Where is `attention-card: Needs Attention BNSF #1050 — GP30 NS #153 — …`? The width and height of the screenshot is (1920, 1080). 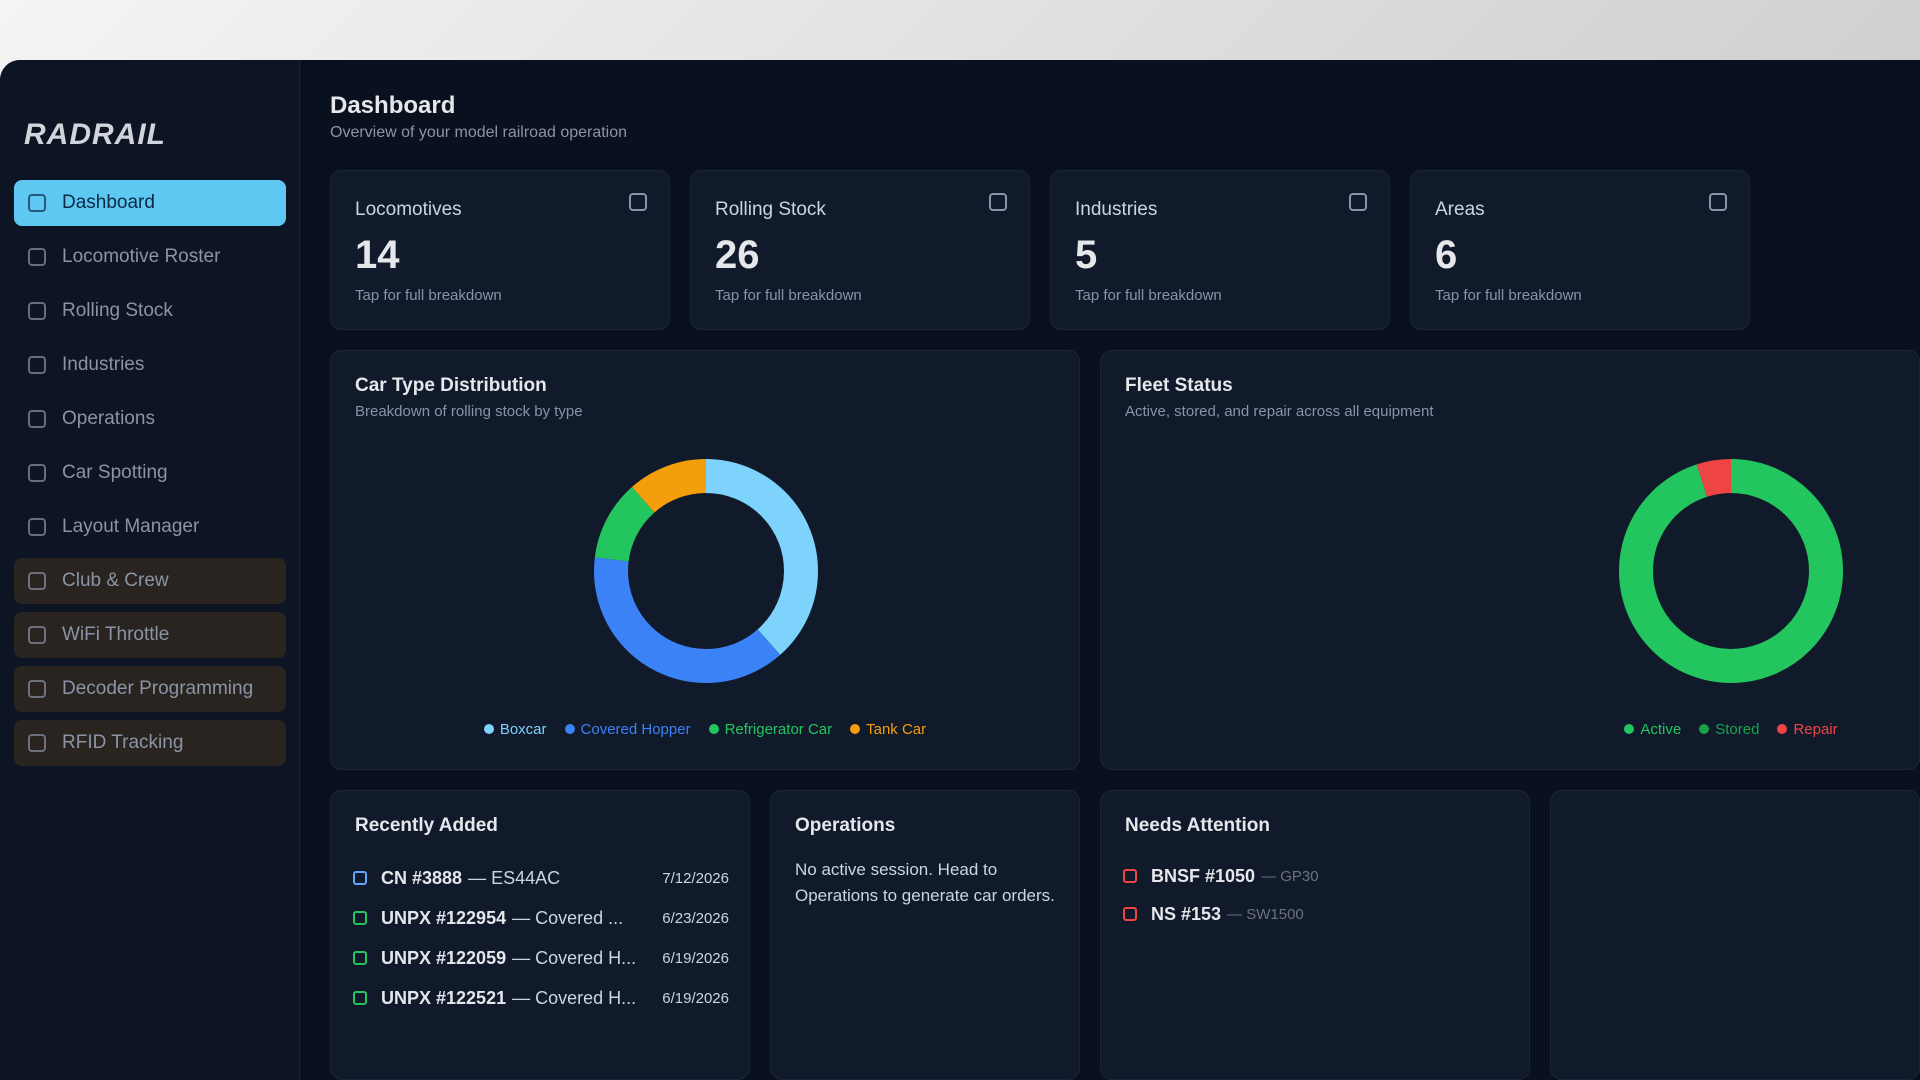 attention-card: Needs Attention BNSF #1050 — GP30 NS #153 — … is located at coordinates (1315, 935).